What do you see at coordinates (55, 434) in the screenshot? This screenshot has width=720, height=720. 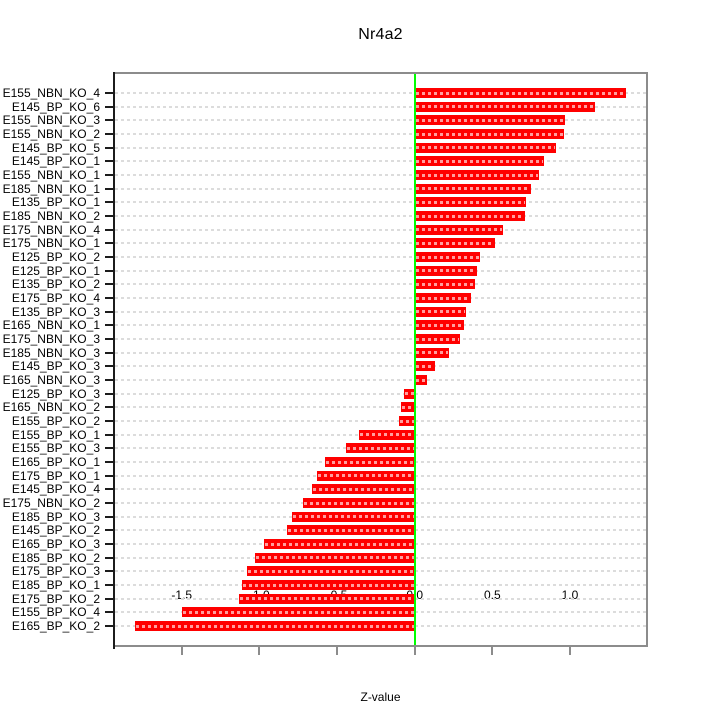 I see `y-axis-label: E155_BP_KO_1` at bounding box center [55, 434].